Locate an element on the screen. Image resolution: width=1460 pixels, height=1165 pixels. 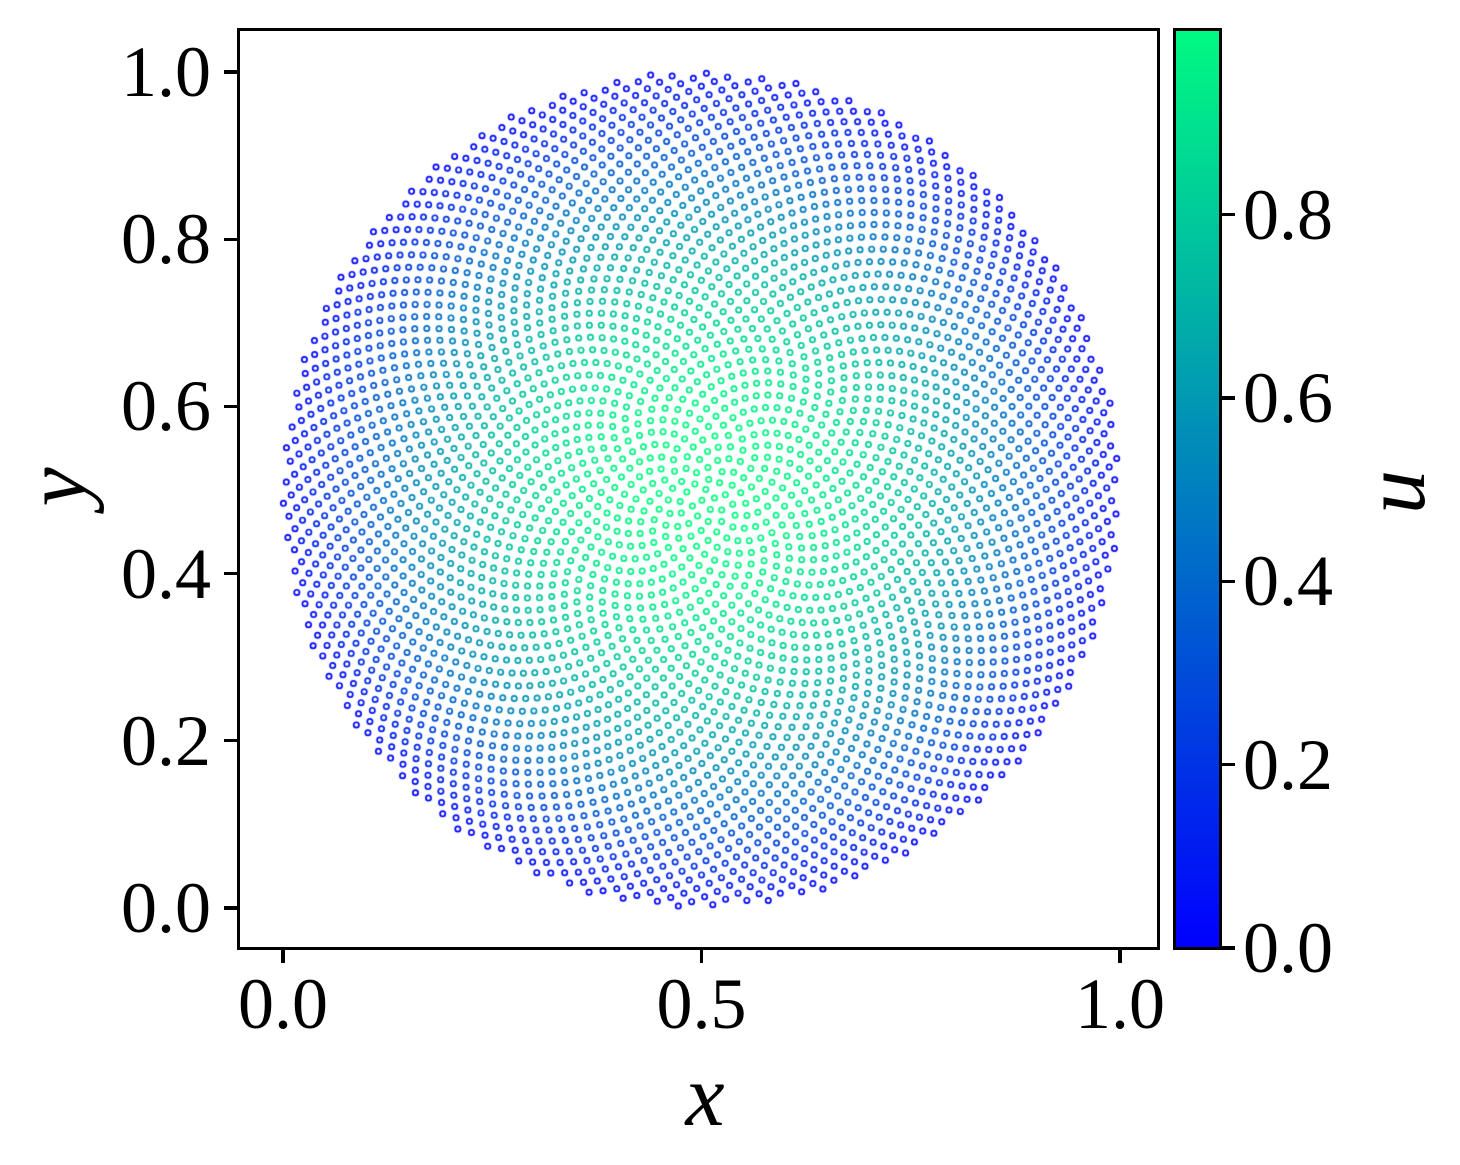
x-tick-label: 0.0 is located at coordinates (283, 1004).